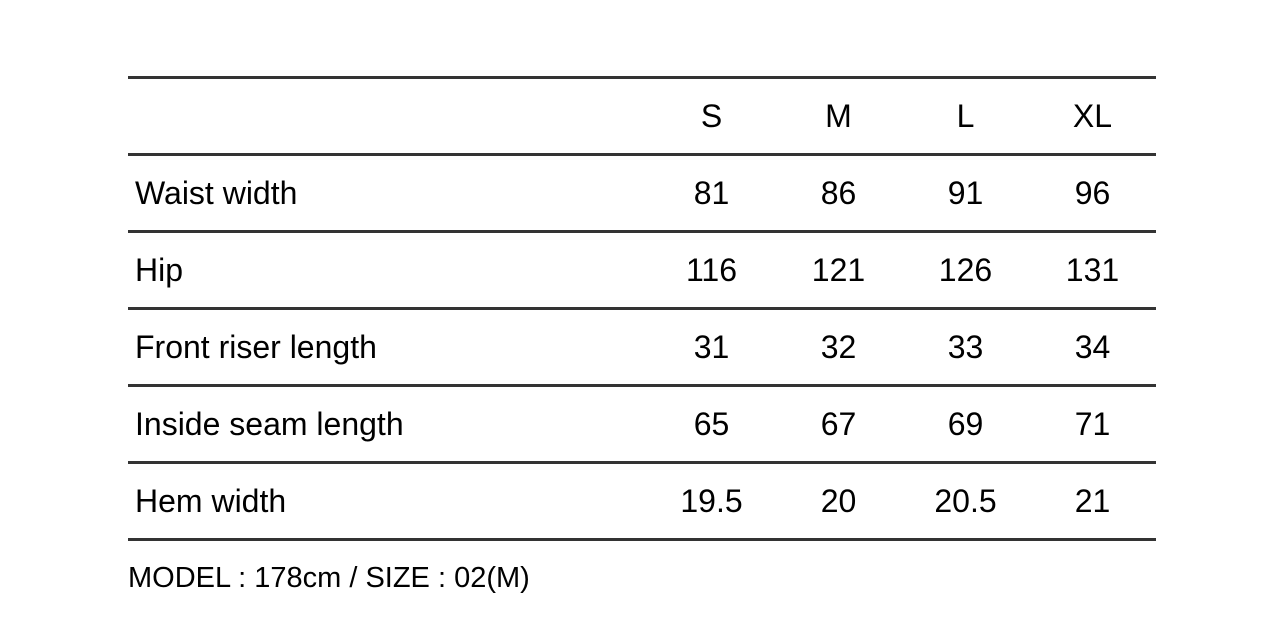 Image resolution: width=1284 pixels, height=633 pixels. I want to click on measurement-cell: 34, so click(1092, 347).